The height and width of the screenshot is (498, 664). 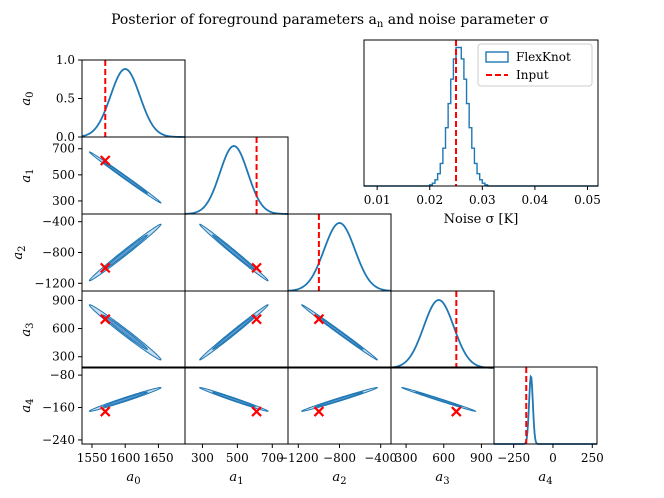 I want to click on ylabel-a0: a0, so click(x=27, y=98).